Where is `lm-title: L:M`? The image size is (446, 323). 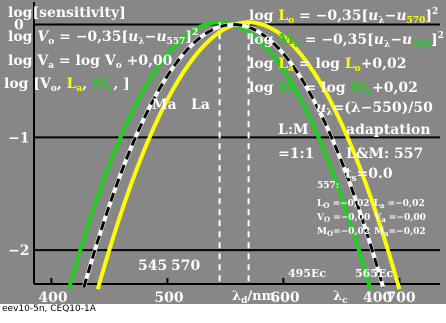 lm-title: L:M is located at coordinates (293, 130).